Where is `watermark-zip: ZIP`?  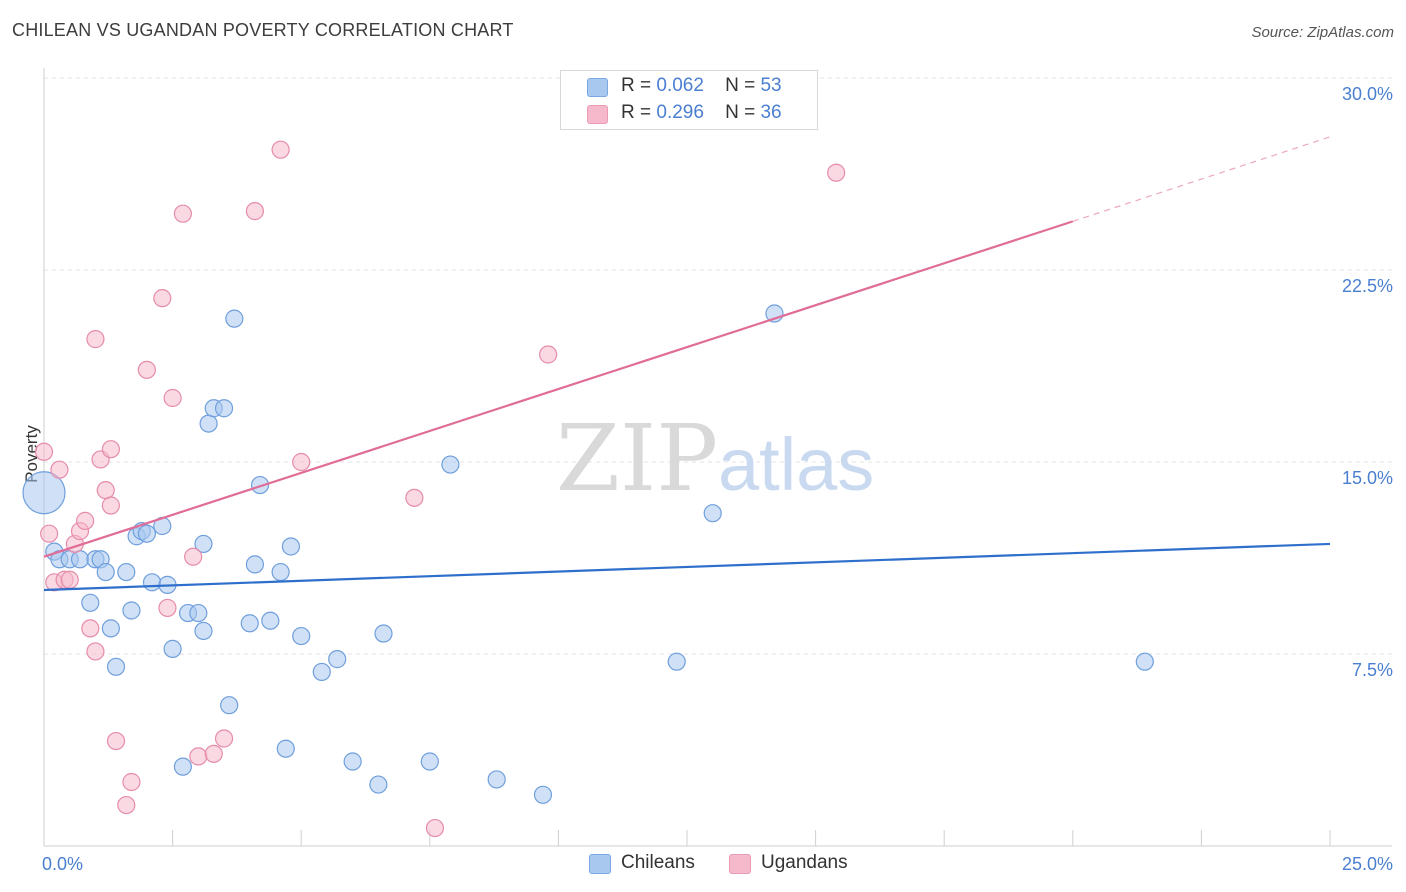
watermark-zip: ZIP is located at coordinates (637, 458).